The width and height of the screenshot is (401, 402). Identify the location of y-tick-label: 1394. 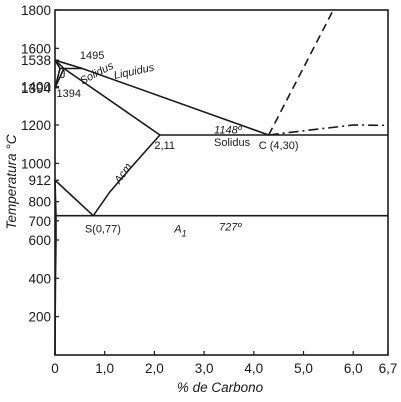
(36, 88).